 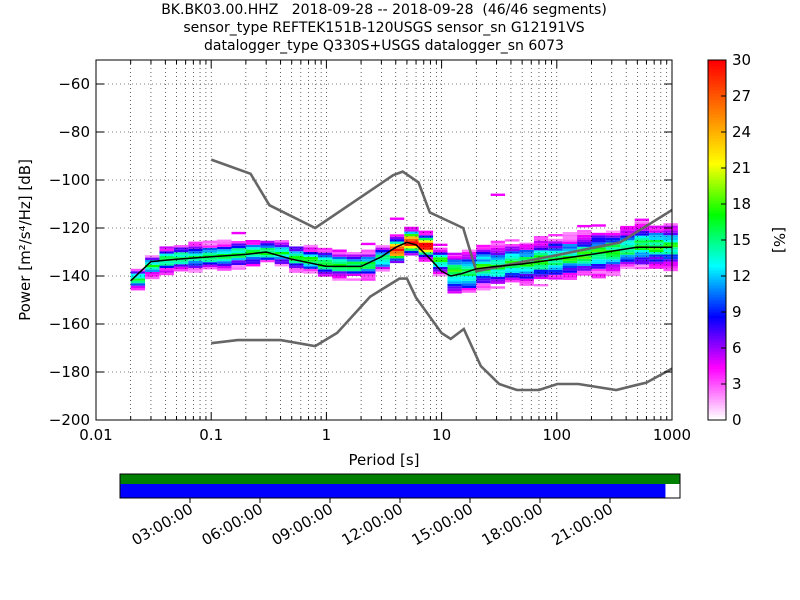 I want to click on y-tick-label: −140, so click(x=69, y=276).